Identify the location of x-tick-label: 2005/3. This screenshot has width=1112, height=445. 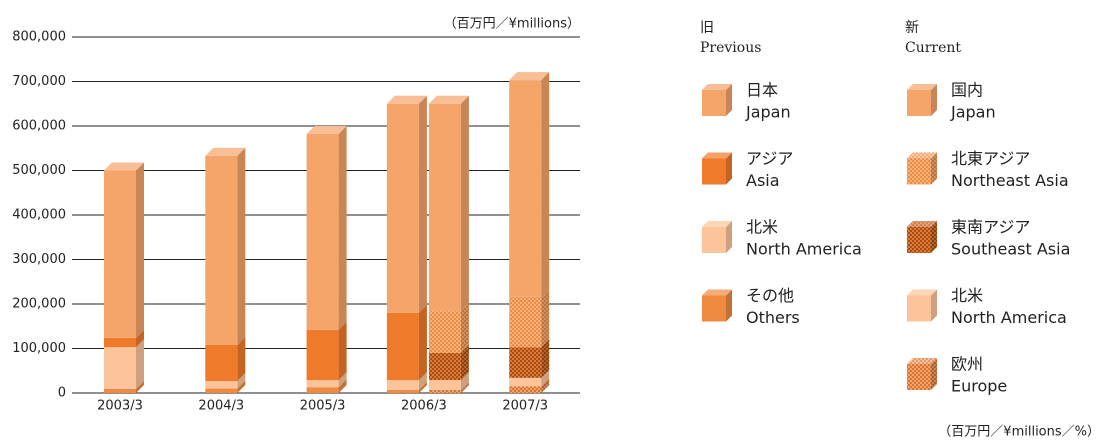
(323, 406).